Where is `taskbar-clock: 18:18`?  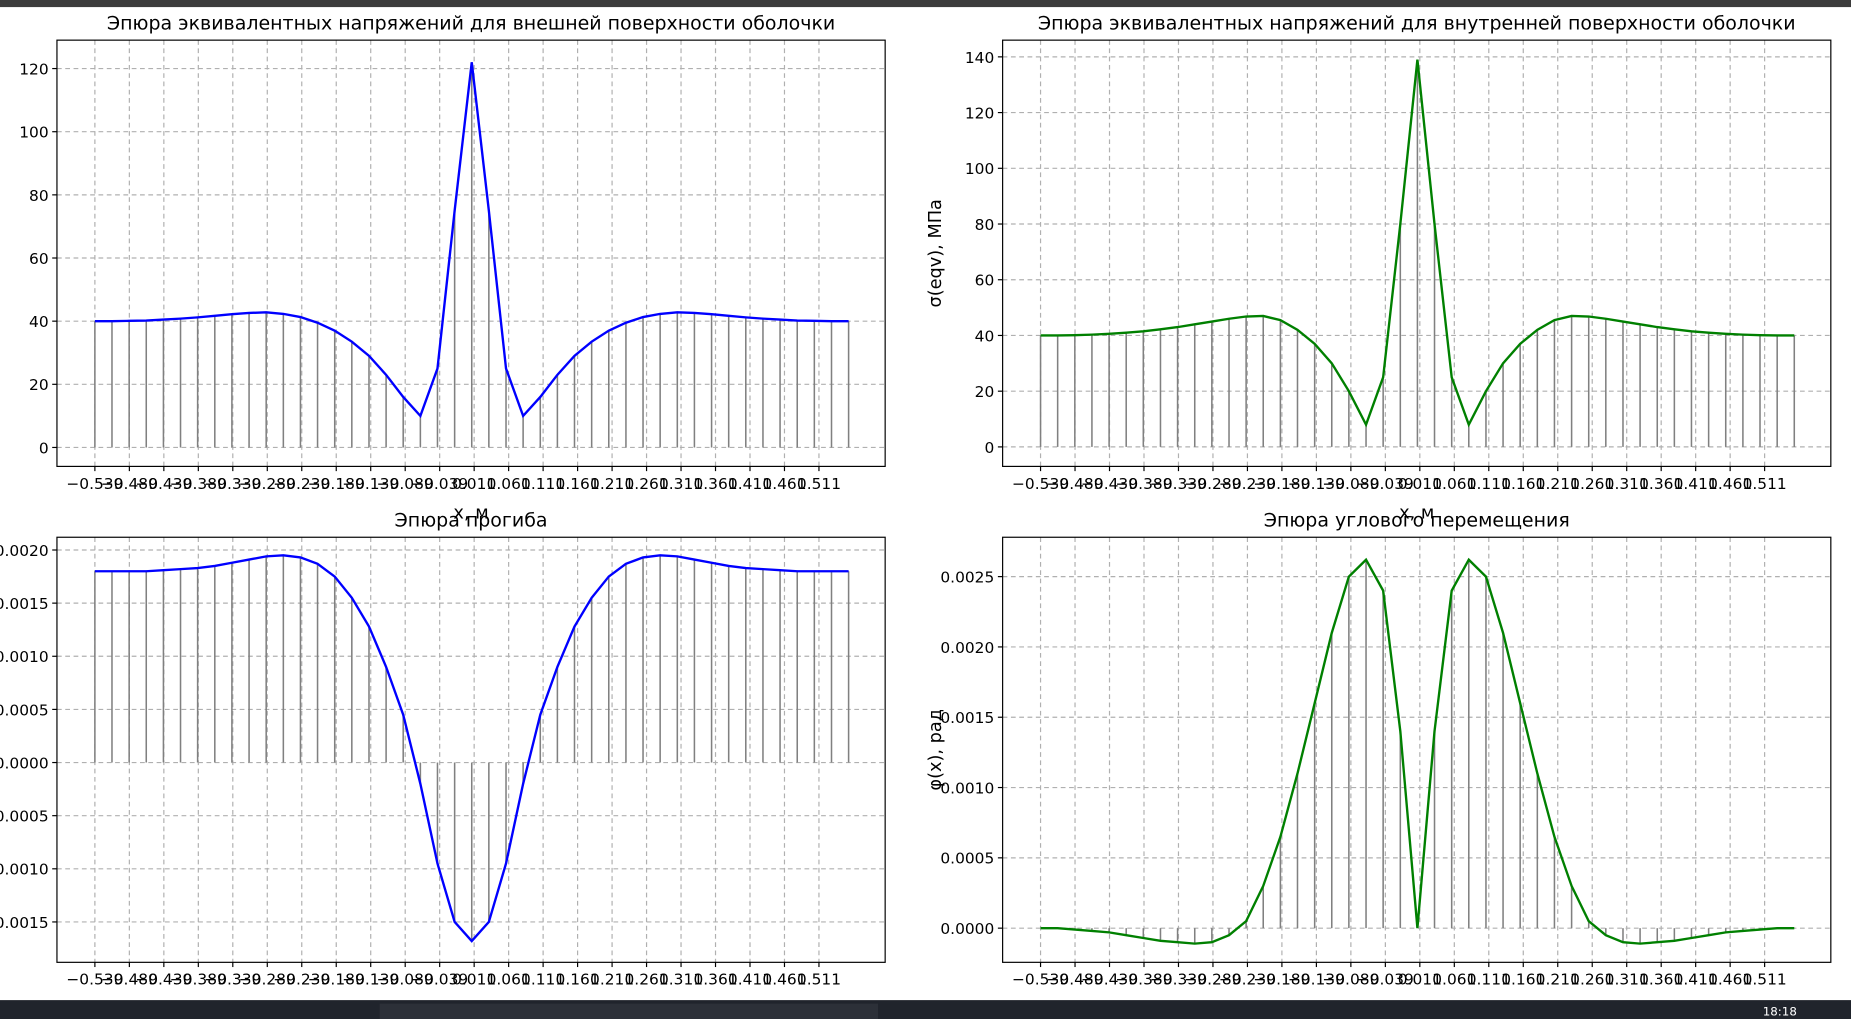 taskbar-clock: 18:18 is located at coordinates (1780, 1011).